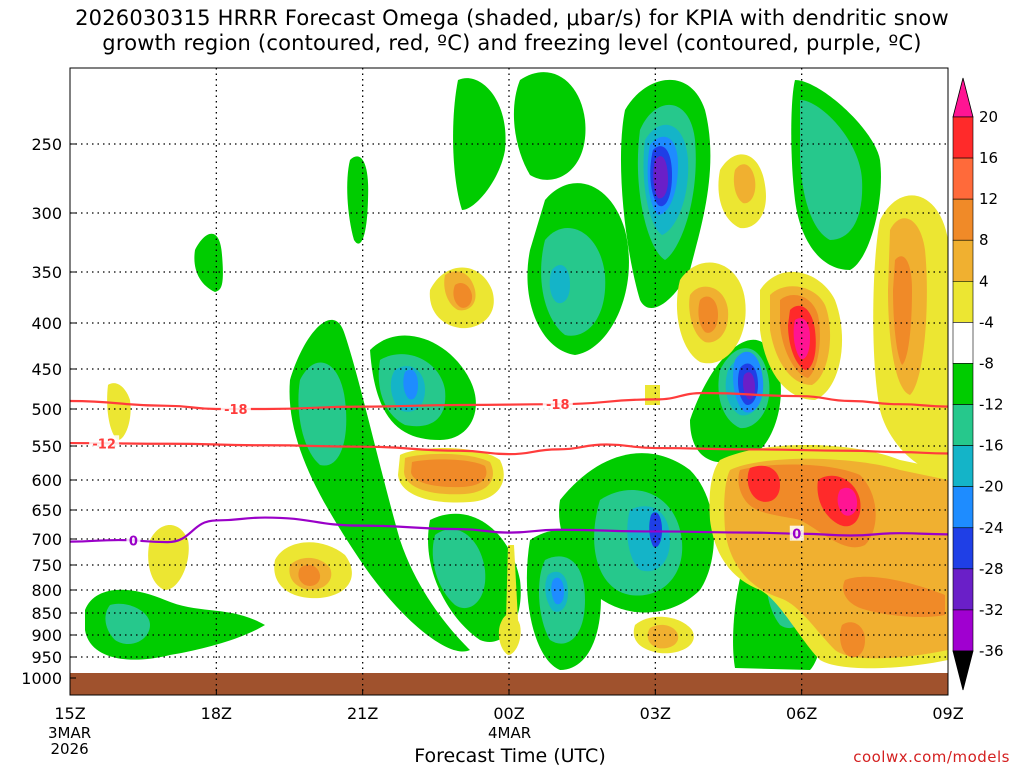 This screenshot has height=768, width=1024. I want to click on y-tick-label: 950, so click(46, 657).